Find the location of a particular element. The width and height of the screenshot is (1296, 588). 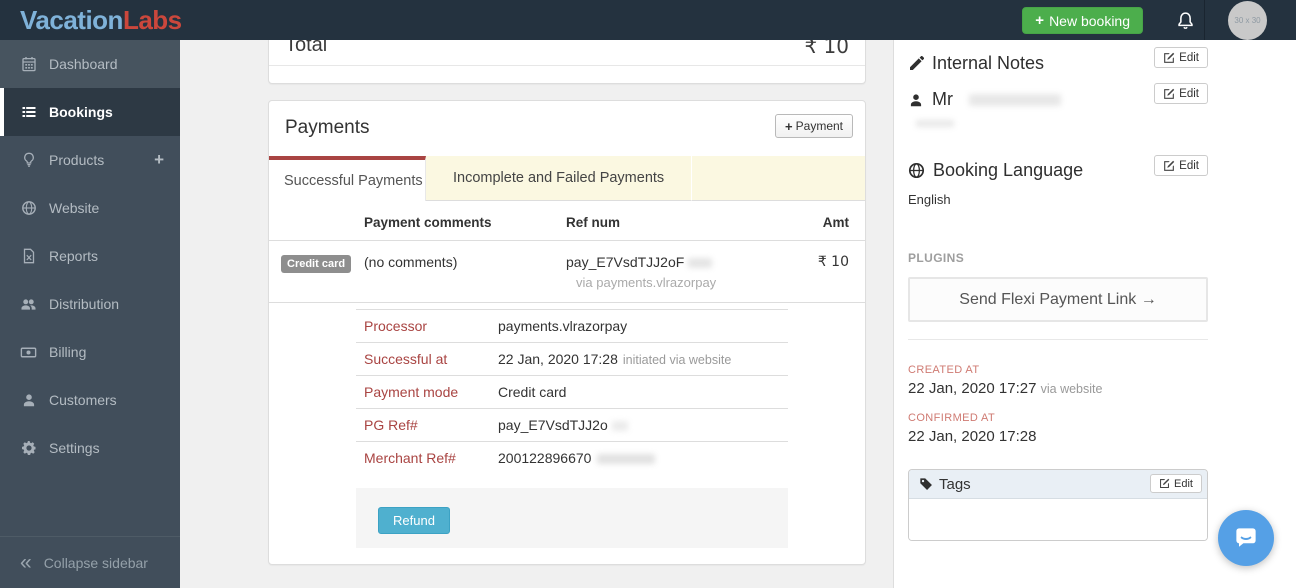

sidebar-item-label: Settings is located at coordinates (74, 448).